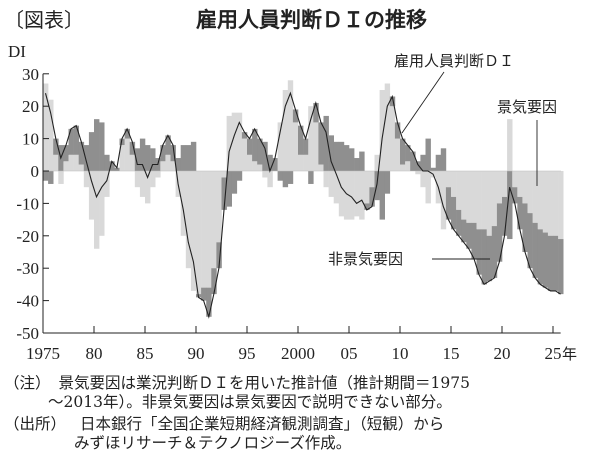  Describe the element at coordinates (423, 102) in the screenshot. I see `annotation-di-leader` at that location.